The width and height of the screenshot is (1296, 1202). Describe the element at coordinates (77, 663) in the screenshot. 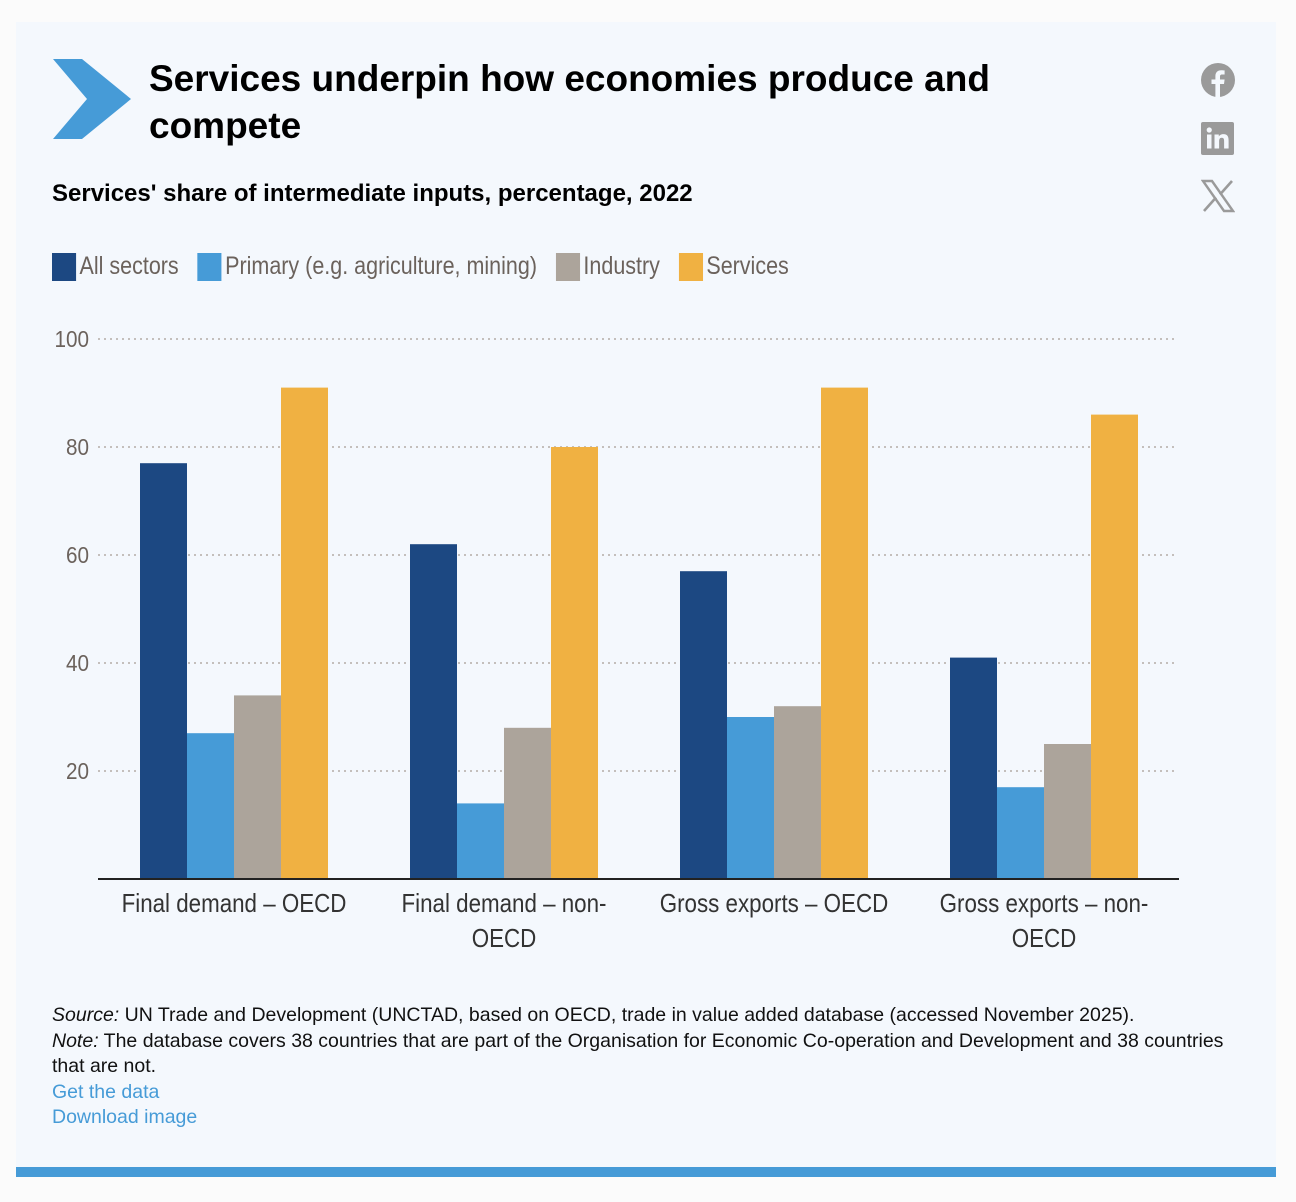

I see `y-tick-label: 40` at that location.